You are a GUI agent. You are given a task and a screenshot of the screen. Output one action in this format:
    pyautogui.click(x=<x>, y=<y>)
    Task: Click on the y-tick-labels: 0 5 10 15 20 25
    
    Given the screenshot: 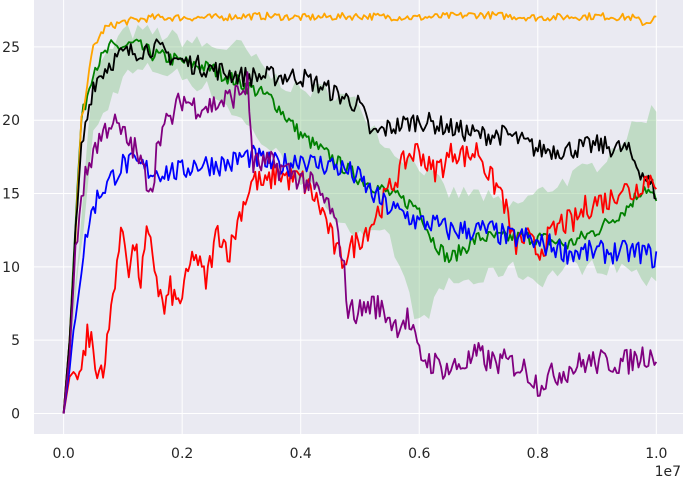 What is the action you would take?
    pyautogui.click(x=11, y=231)
    